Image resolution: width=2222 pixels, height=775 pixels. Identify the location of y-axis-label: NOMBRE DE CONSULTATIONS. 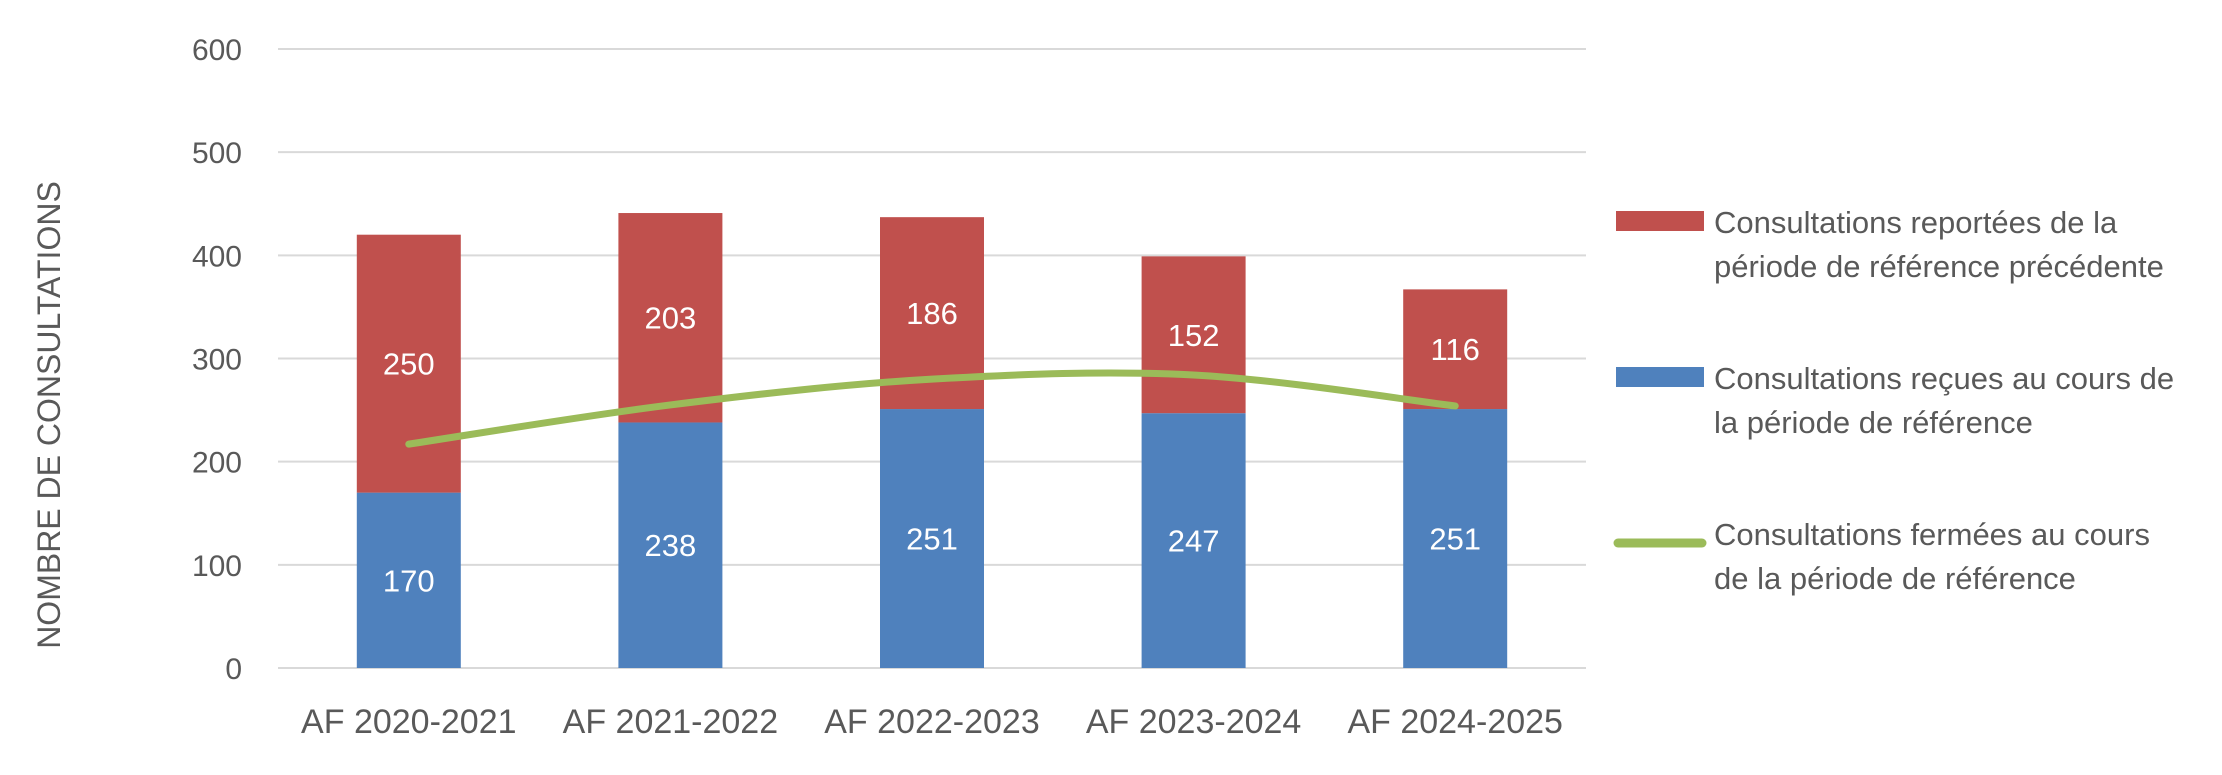
(49, 415).